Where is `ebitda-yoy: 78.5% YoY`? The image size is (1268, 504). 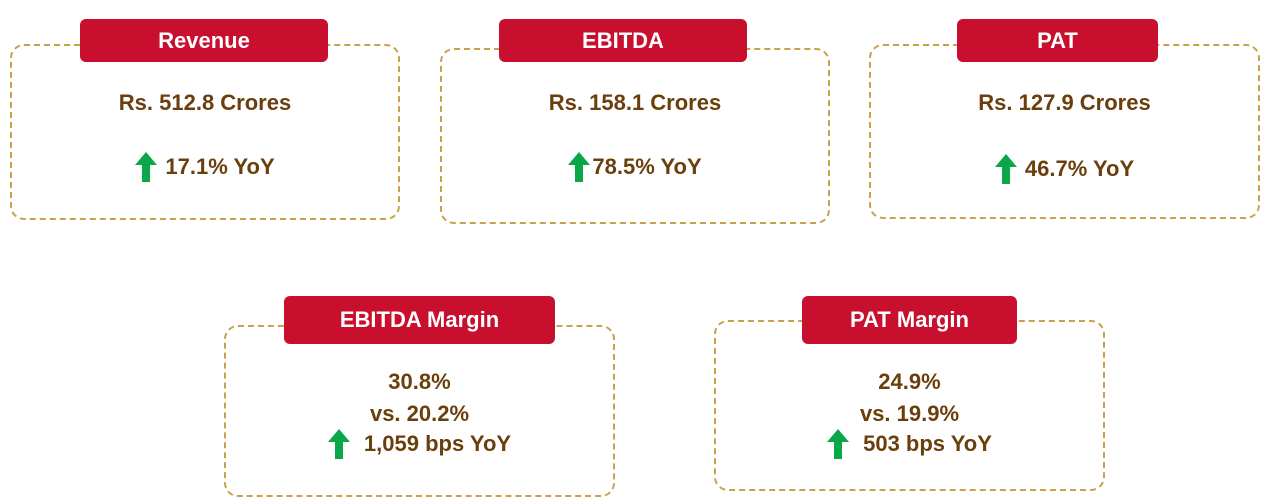
ebitda-yoy: 78.5% YoY is located at coordinates (635, 167).